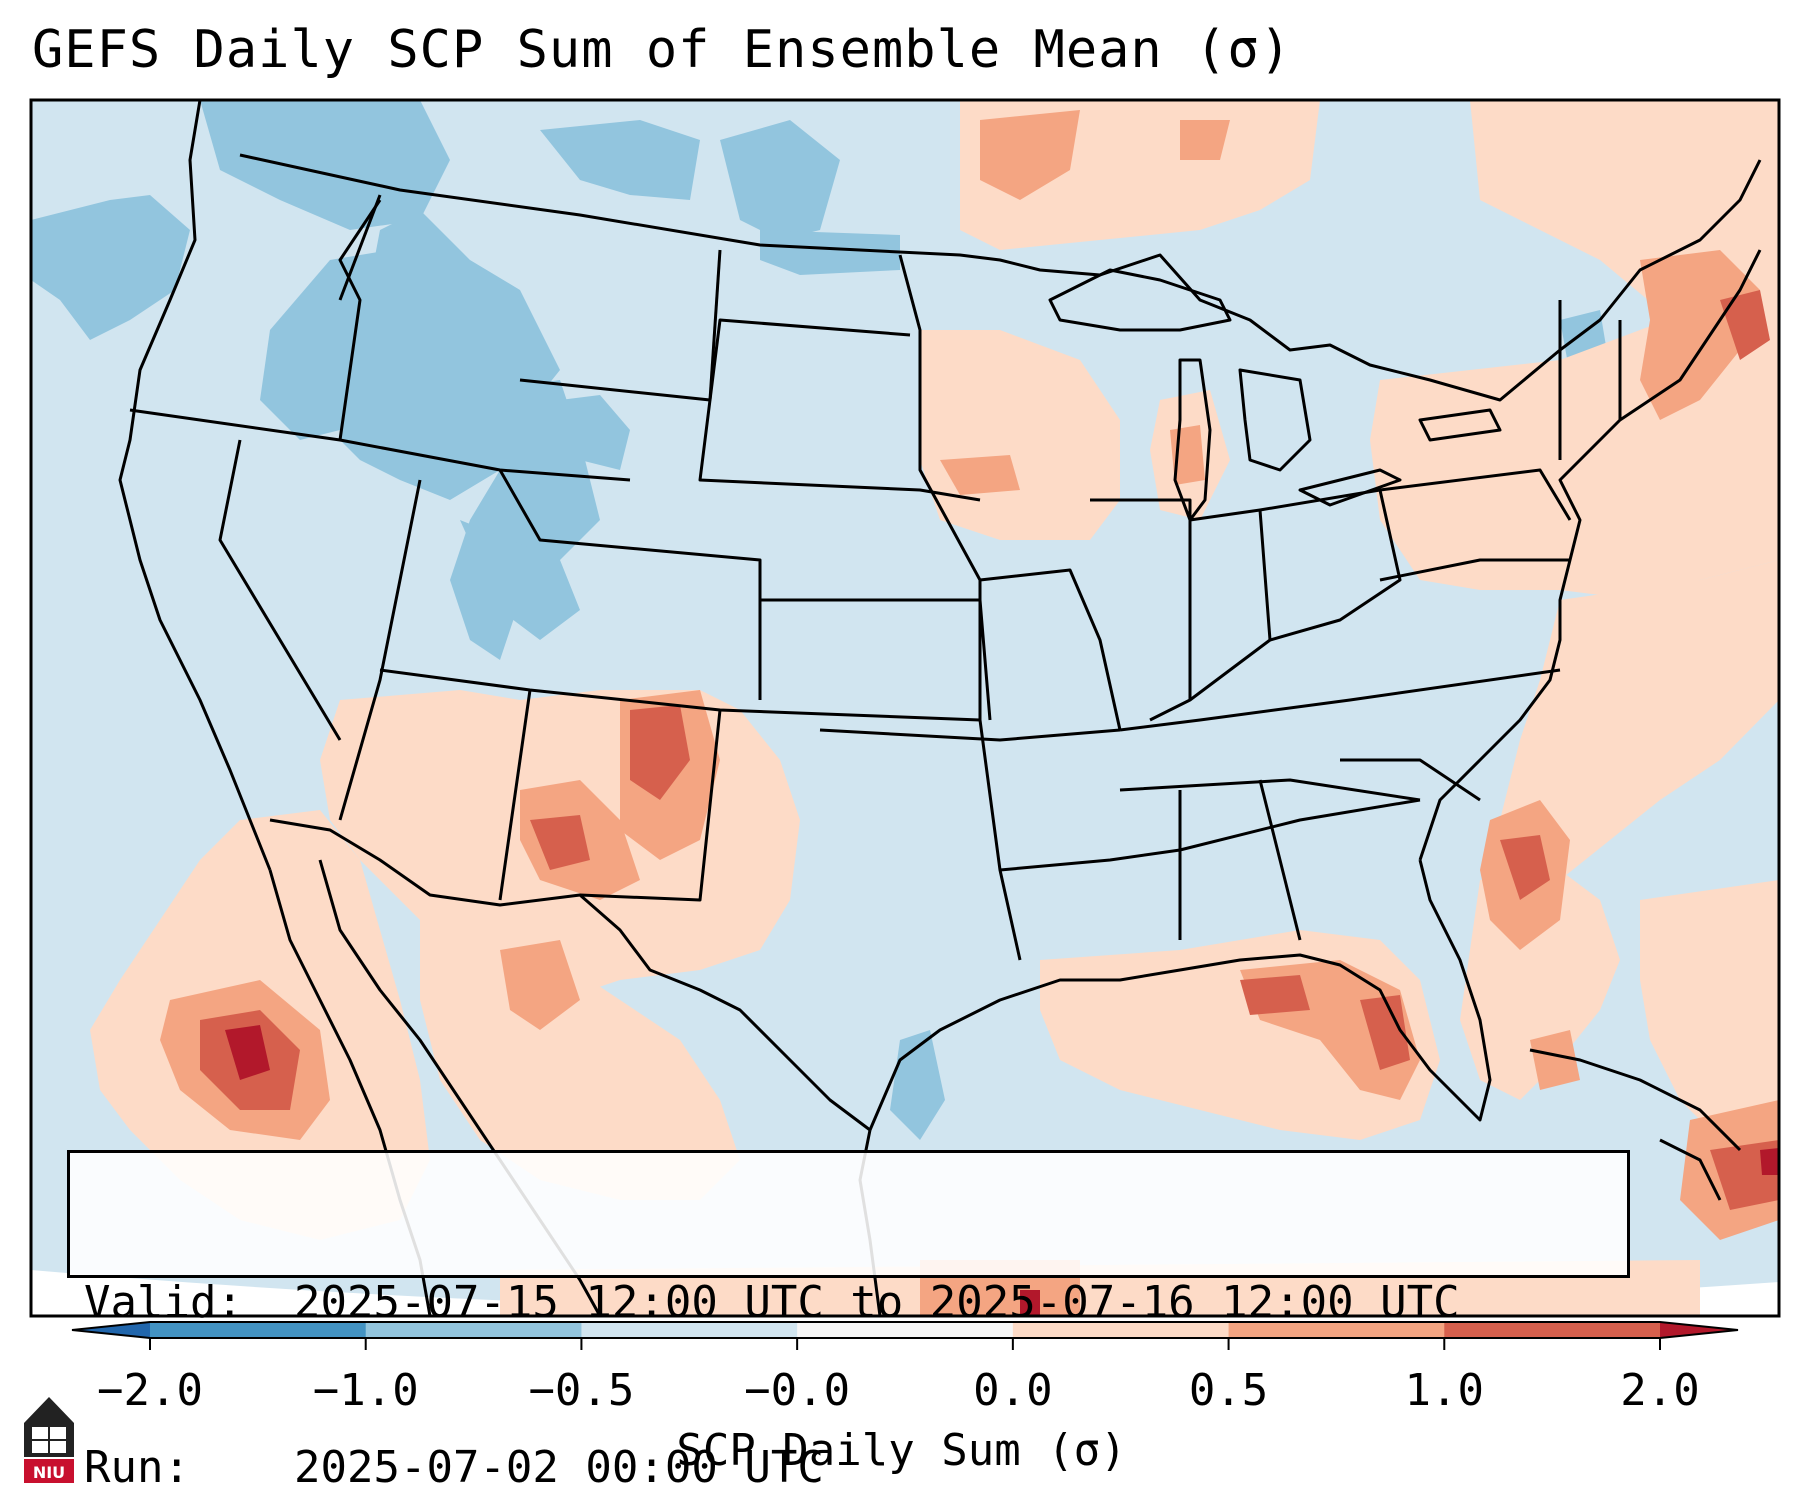  What do you see at coordinates (670, 215) in the screenshot?
I see `us-canada-border` at bounding box center [670, 215].